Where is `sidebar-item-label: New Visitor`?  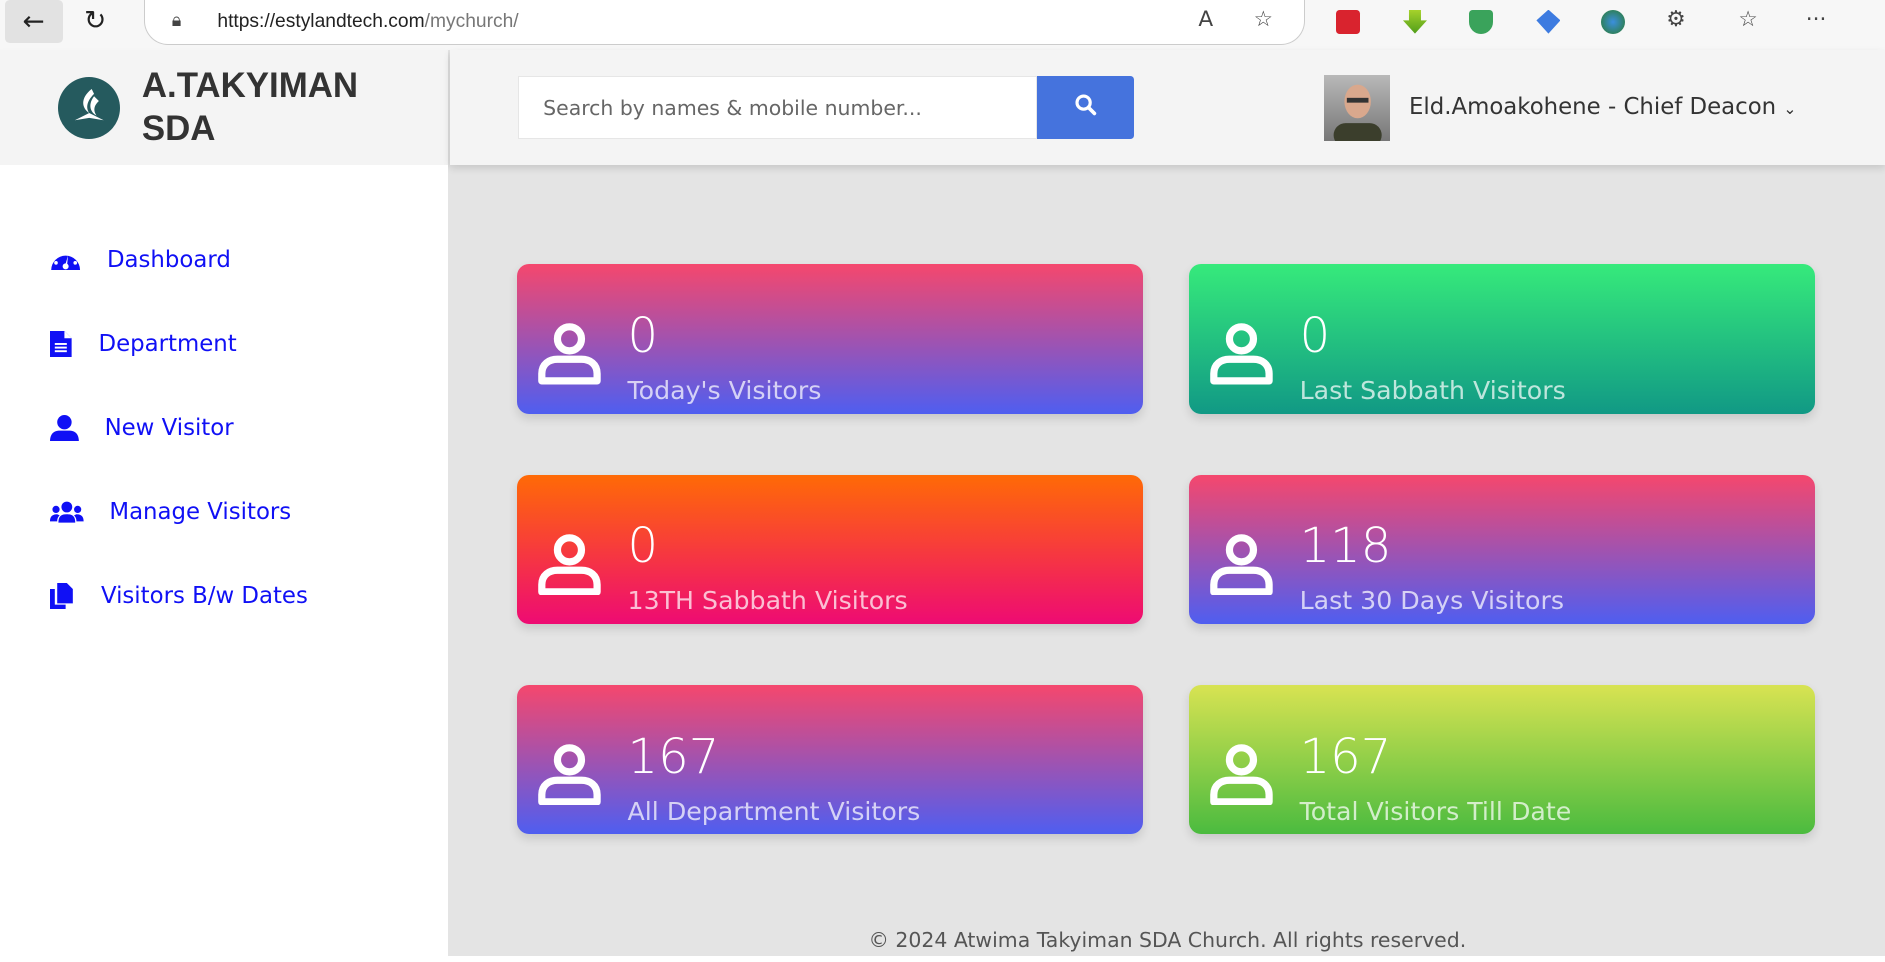 sidebar-item-label: New Visitor is located at coordinates (169, 427).